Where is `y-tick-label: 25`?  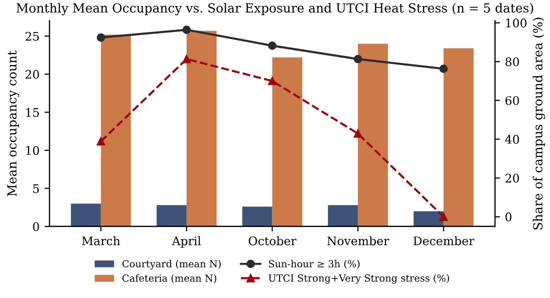 y-tick-label: 25 is located at coordinates (32, 36).